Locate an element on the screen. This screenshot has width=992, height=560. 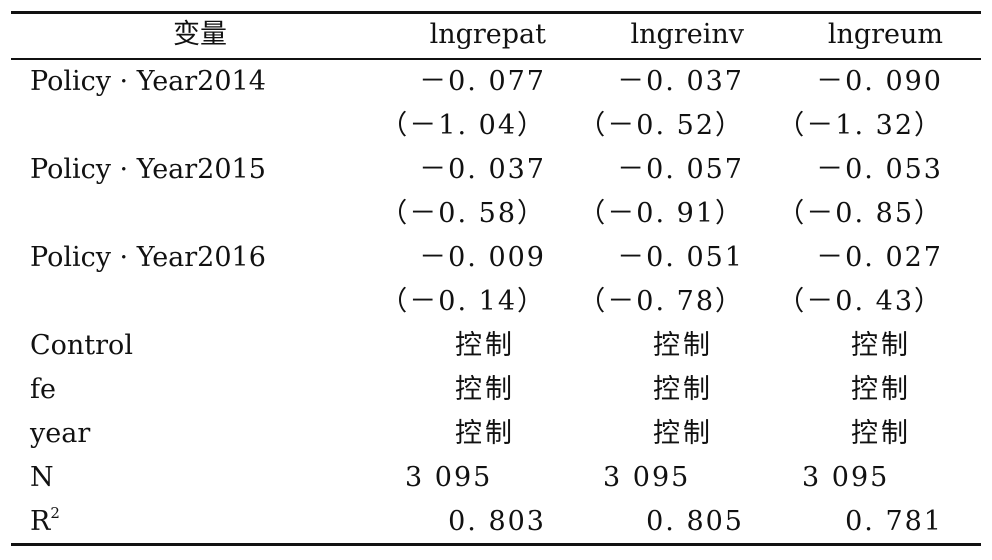
header-col-lngrepat: lngrepat is located at coordinates (487, 34).